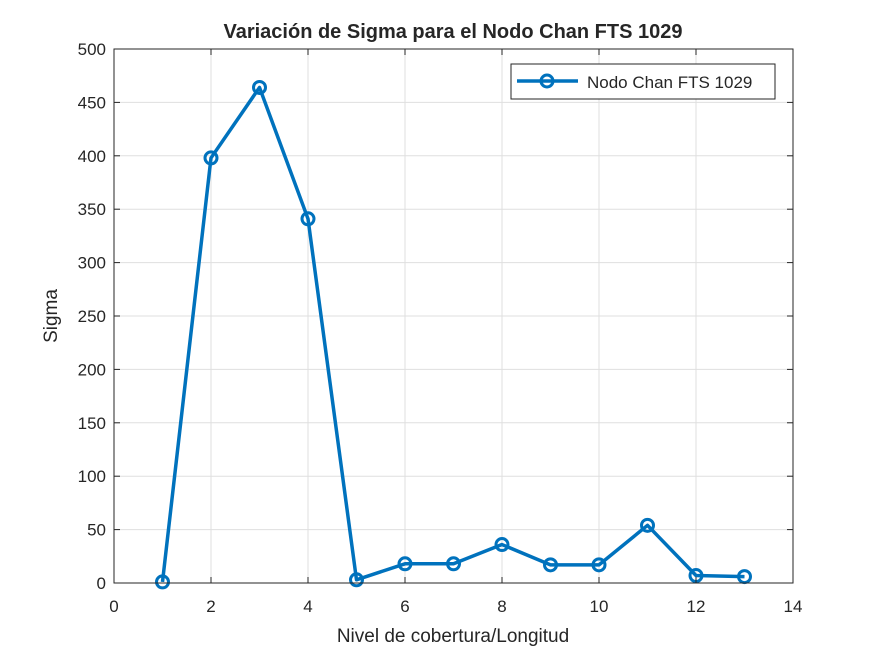  What do you see at coordinates (696, 606) in the screenshot?
I see `x-tick-label: 12` at bounding box center [696, 606].